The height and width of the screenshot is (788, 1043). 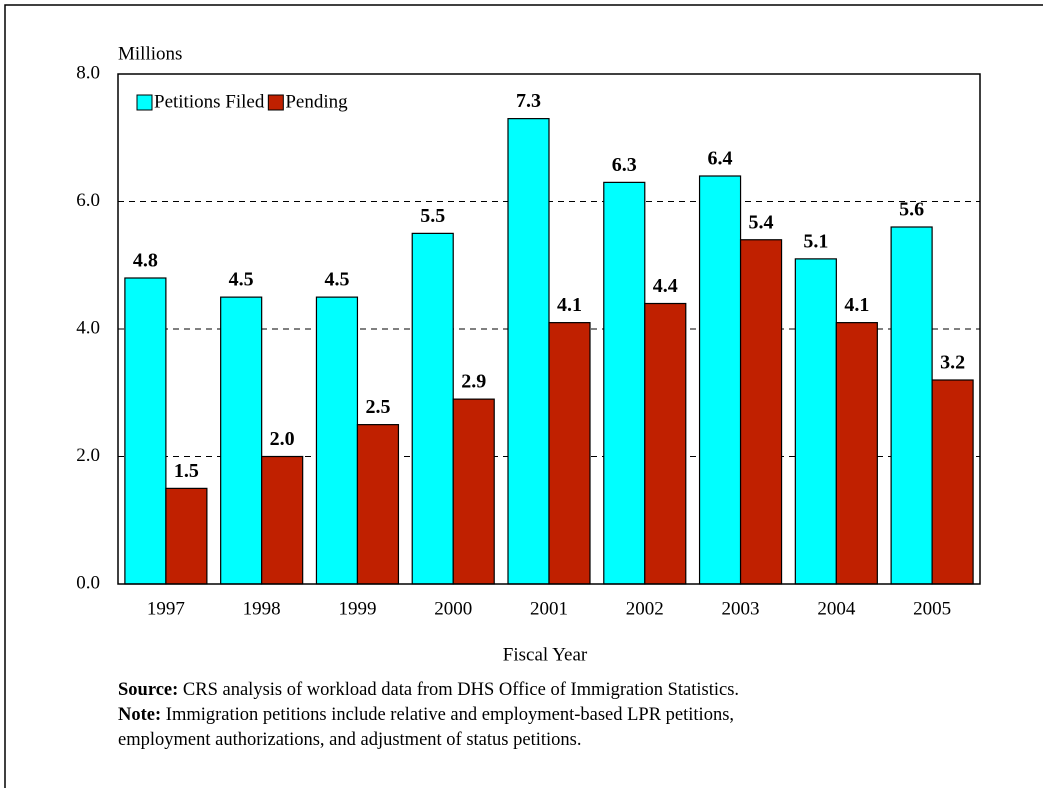 I want to click on legend-label: Pending, so click(x=316, y=101).